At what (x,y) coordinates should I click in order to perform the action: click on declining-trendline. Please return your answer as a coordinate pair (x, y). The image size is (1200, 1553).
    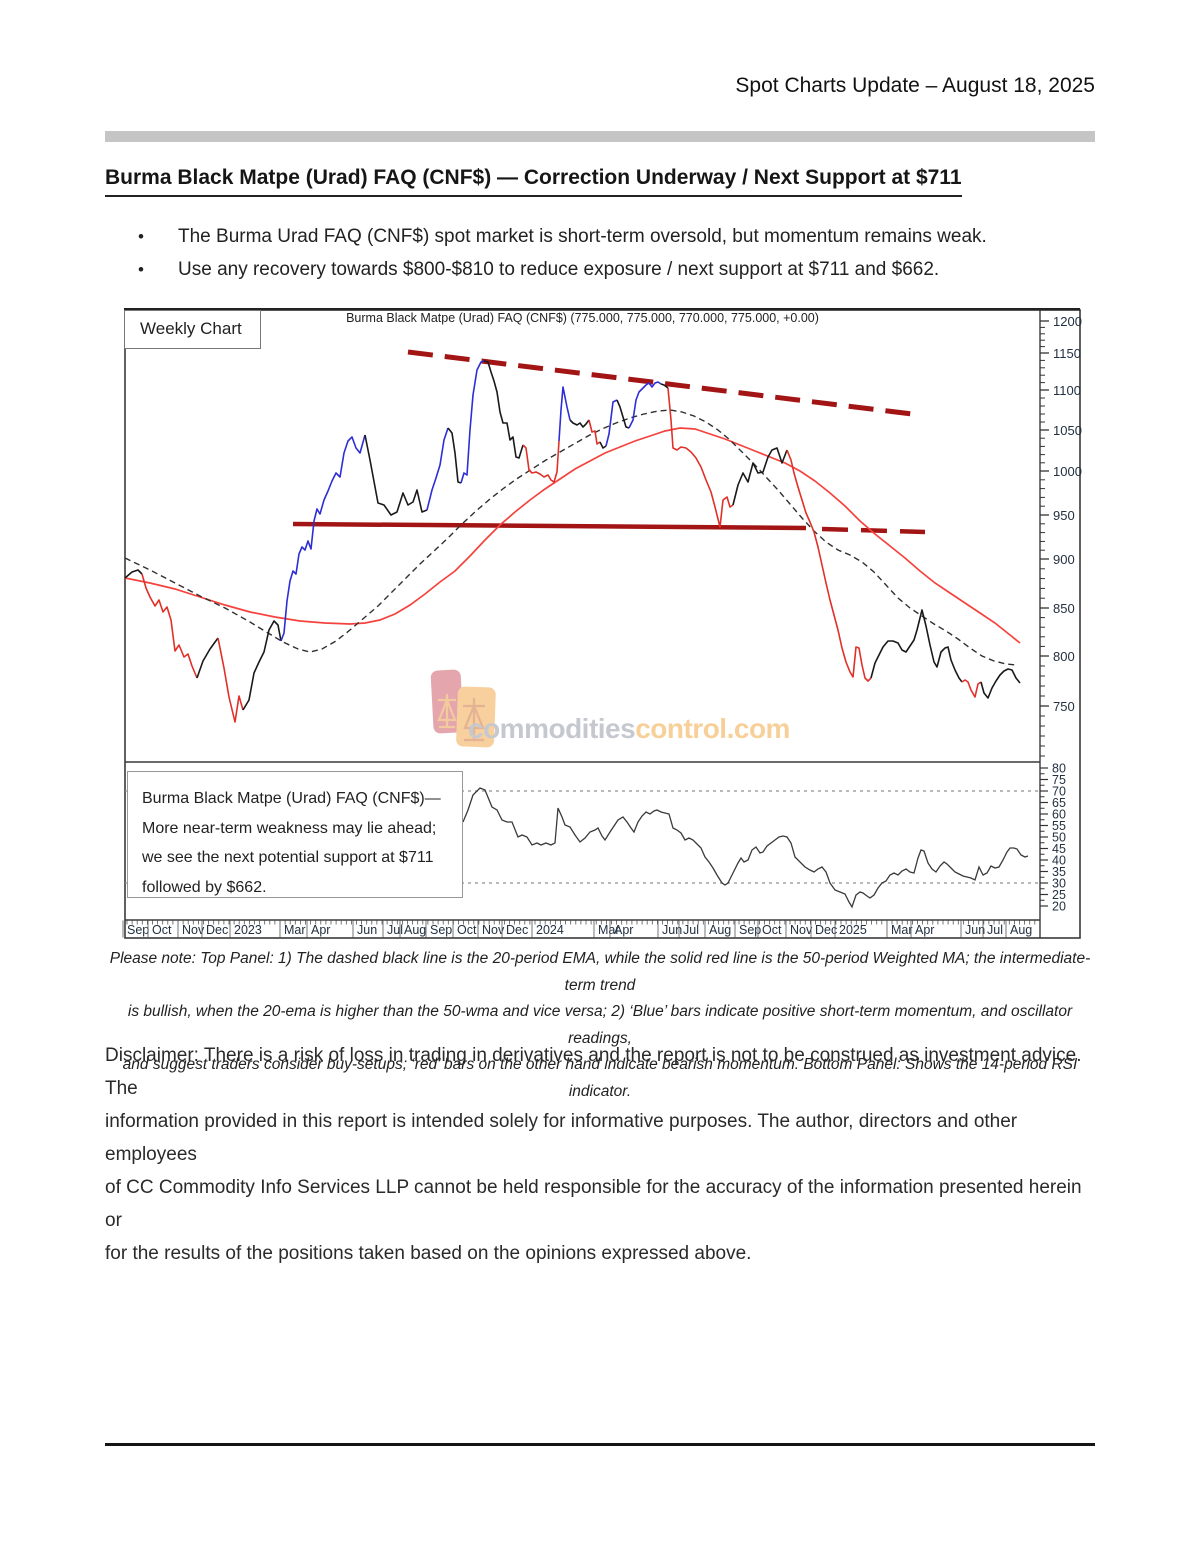
    Looking at the image, I should click on (660, 383).